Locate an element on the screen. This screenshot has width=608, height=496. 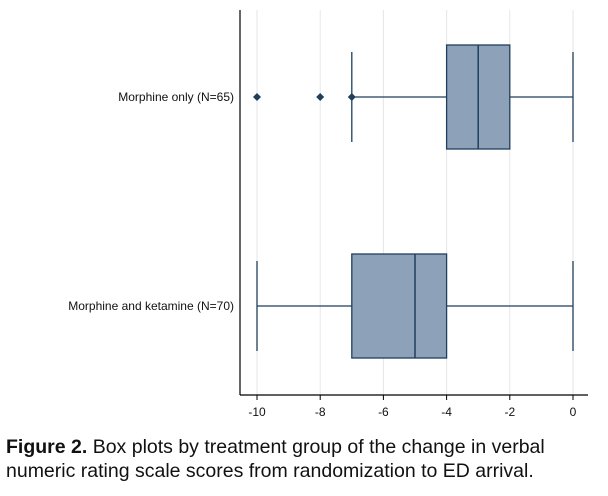
x-tick-label: -10 is located at coordinates (257, 412).